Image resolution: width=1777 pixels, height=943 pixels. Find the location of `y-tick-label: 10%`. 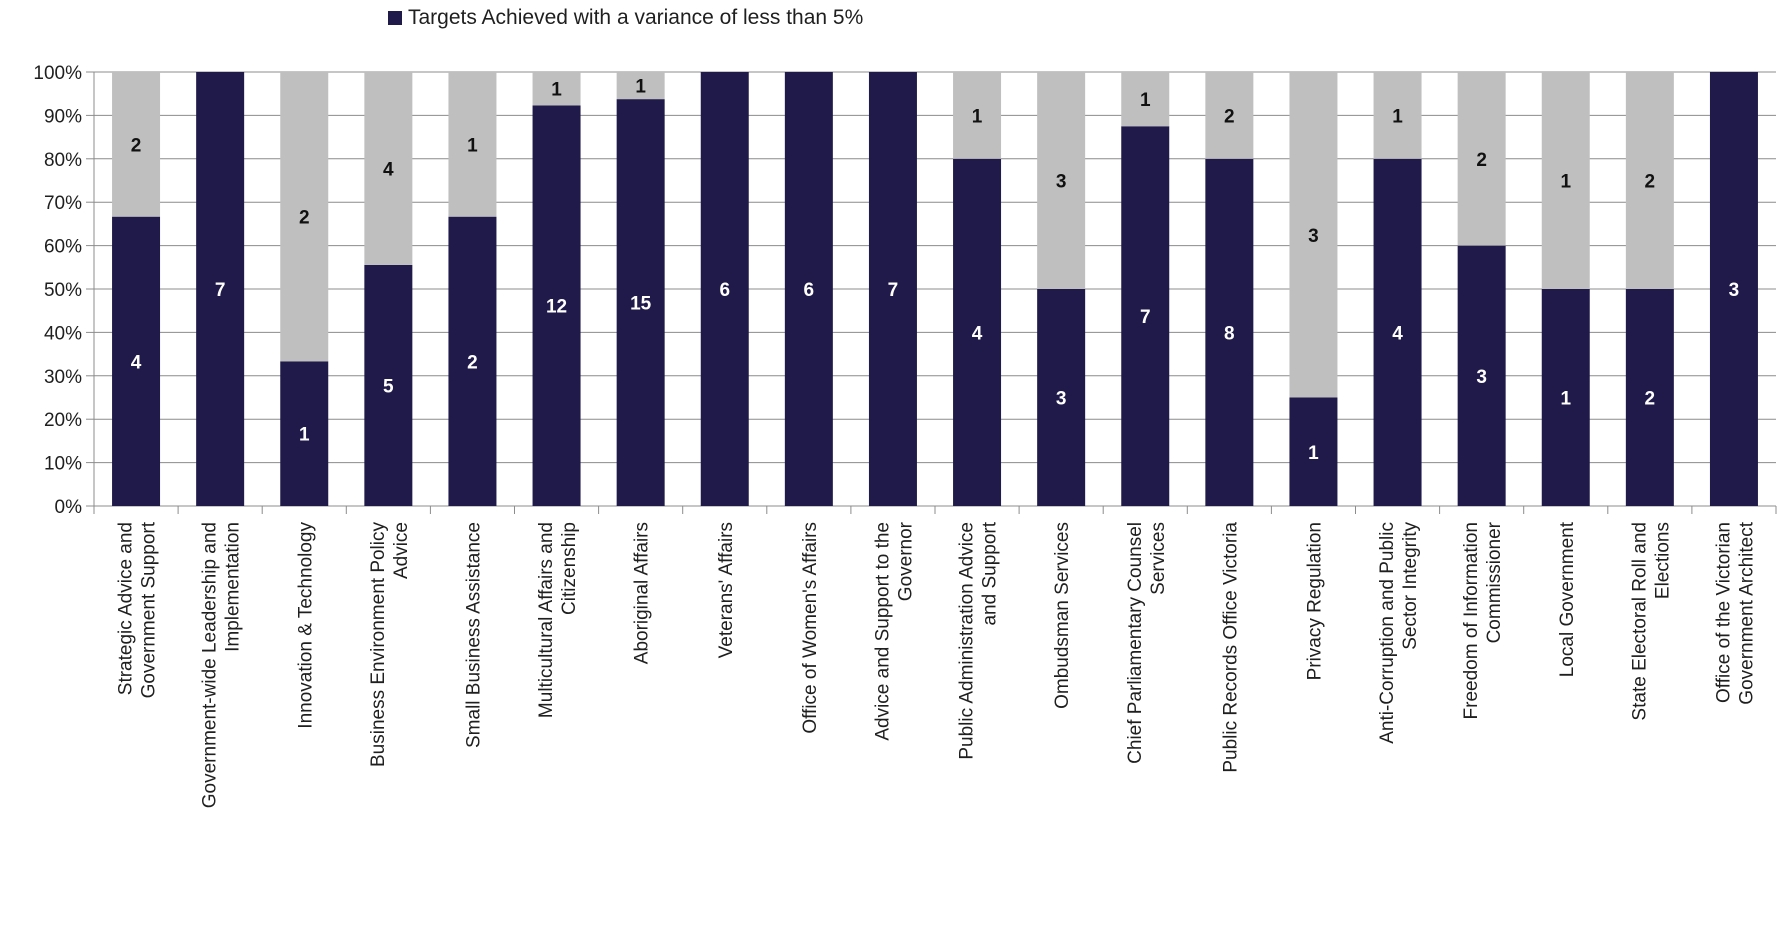

y-tick-label: 10% is located at coordinates (63, 464).